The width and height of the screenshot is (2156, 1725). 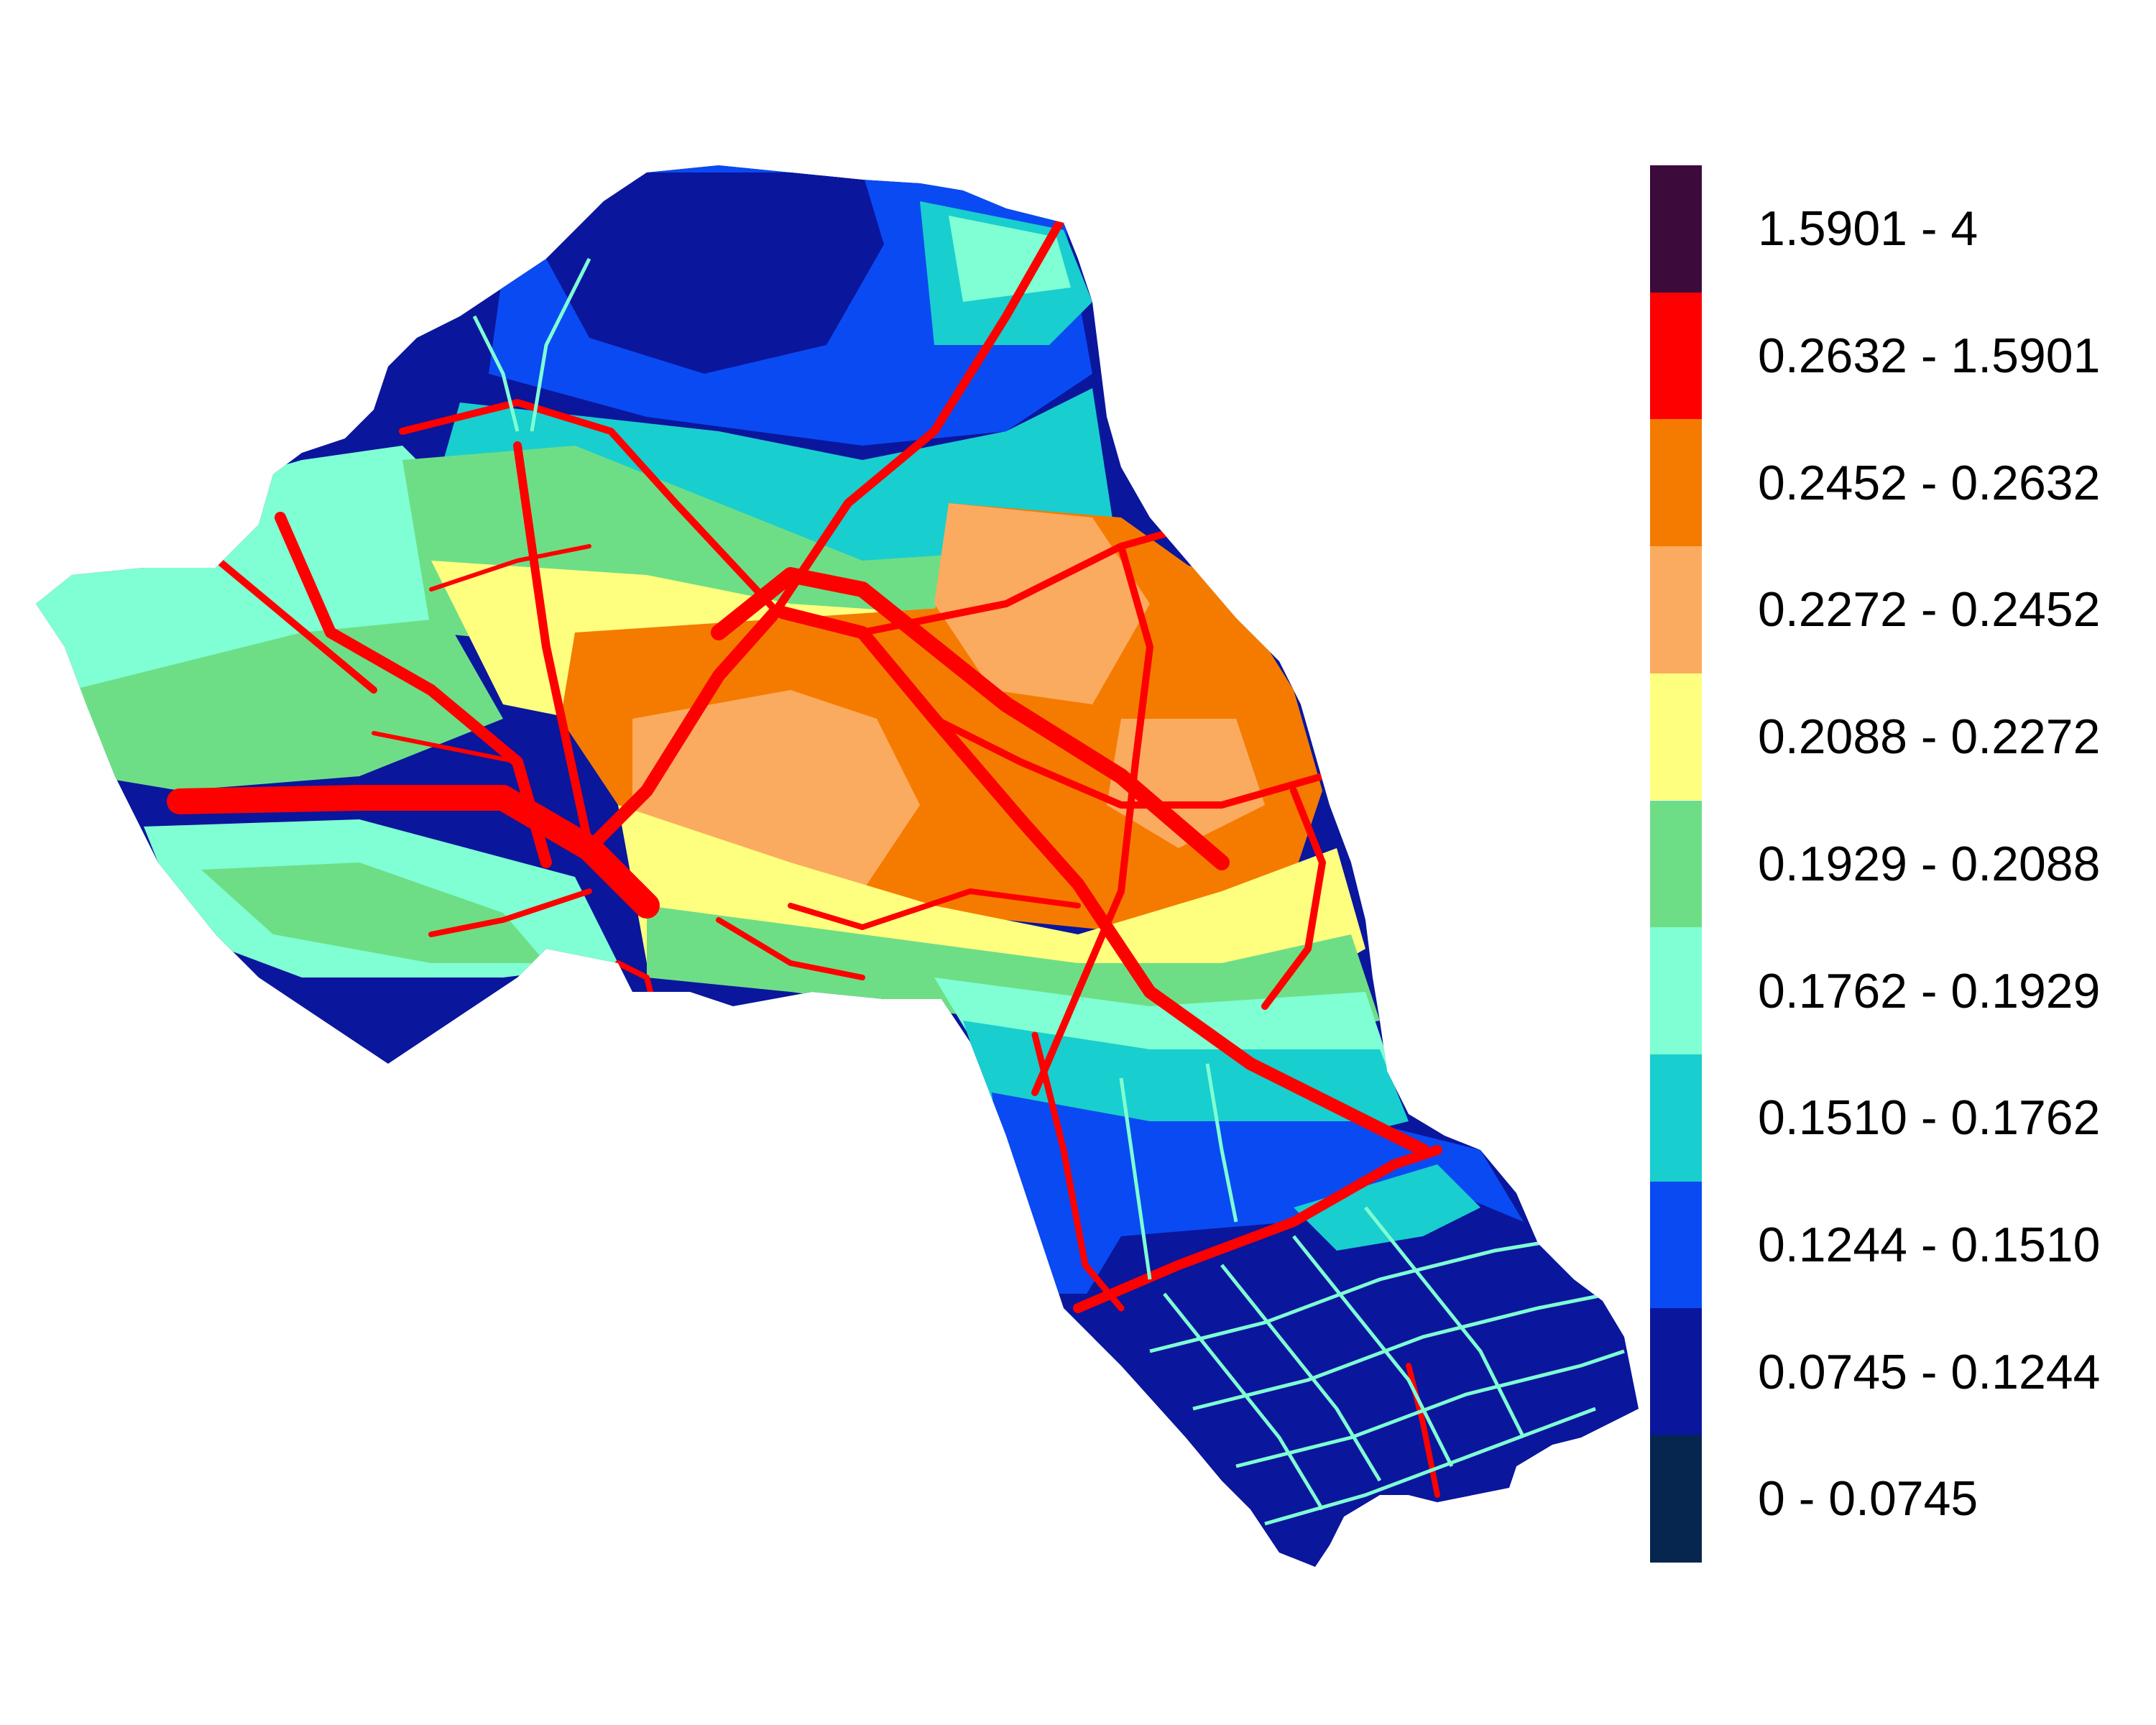 I want to click on legend-entry-class-3: 0.2452 - 0.2632, so click(x=1903, y=483).